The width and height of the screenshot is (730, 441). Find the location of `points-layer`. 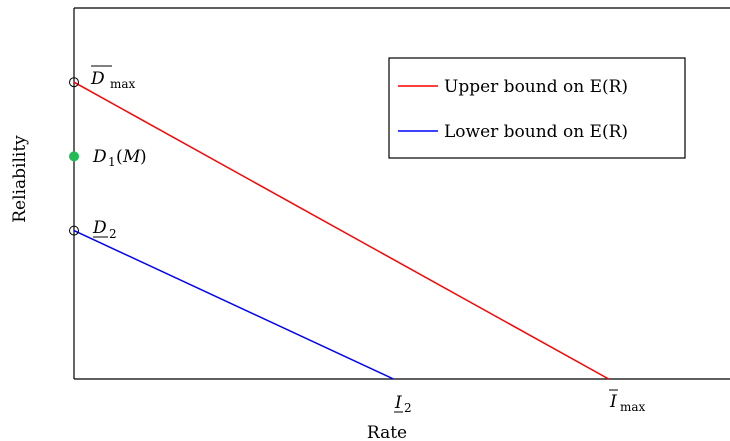

points-layer is located at coordinates (74, 156).